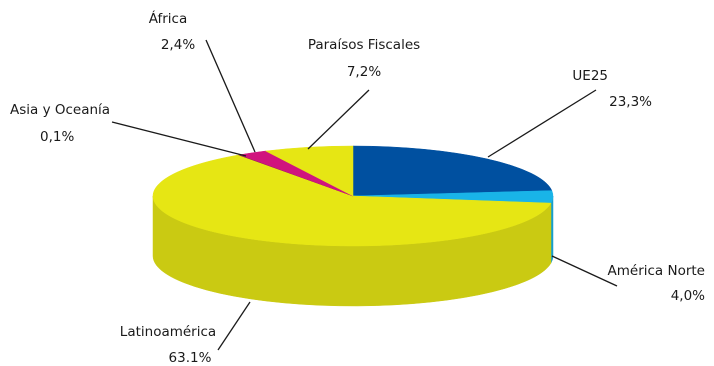 This screenshot has width=714, height=366. What do you see at coordinates (190, 358) in the screenshot?
I see `slice-value-latinoamerica: 63.1%` at bounding box center [190, 358].